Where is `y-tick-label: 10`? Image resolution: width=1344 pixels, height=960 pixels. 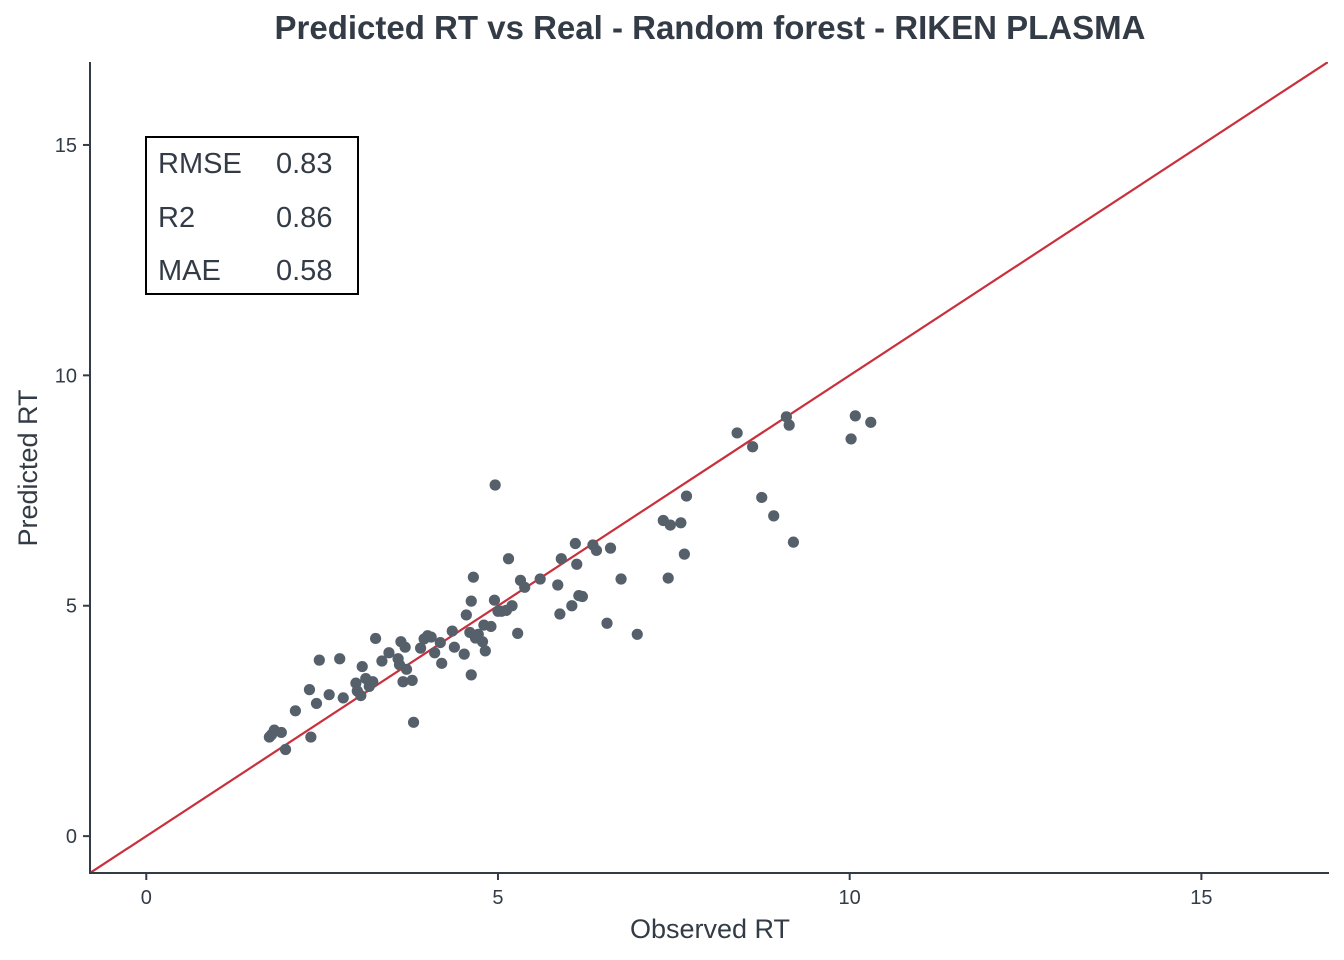
y-tick-label: 10 is located at coordinates (66, 376).